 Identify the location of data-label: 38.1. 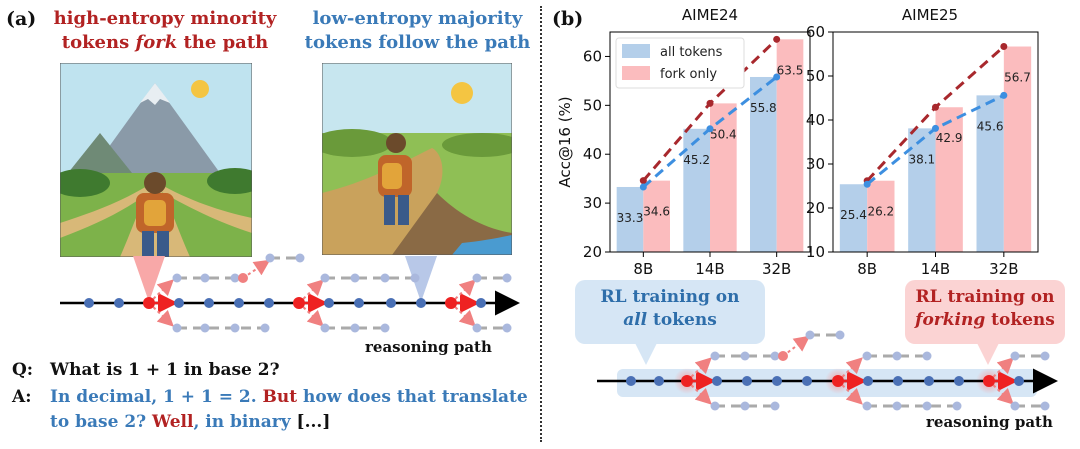
(921, 159).